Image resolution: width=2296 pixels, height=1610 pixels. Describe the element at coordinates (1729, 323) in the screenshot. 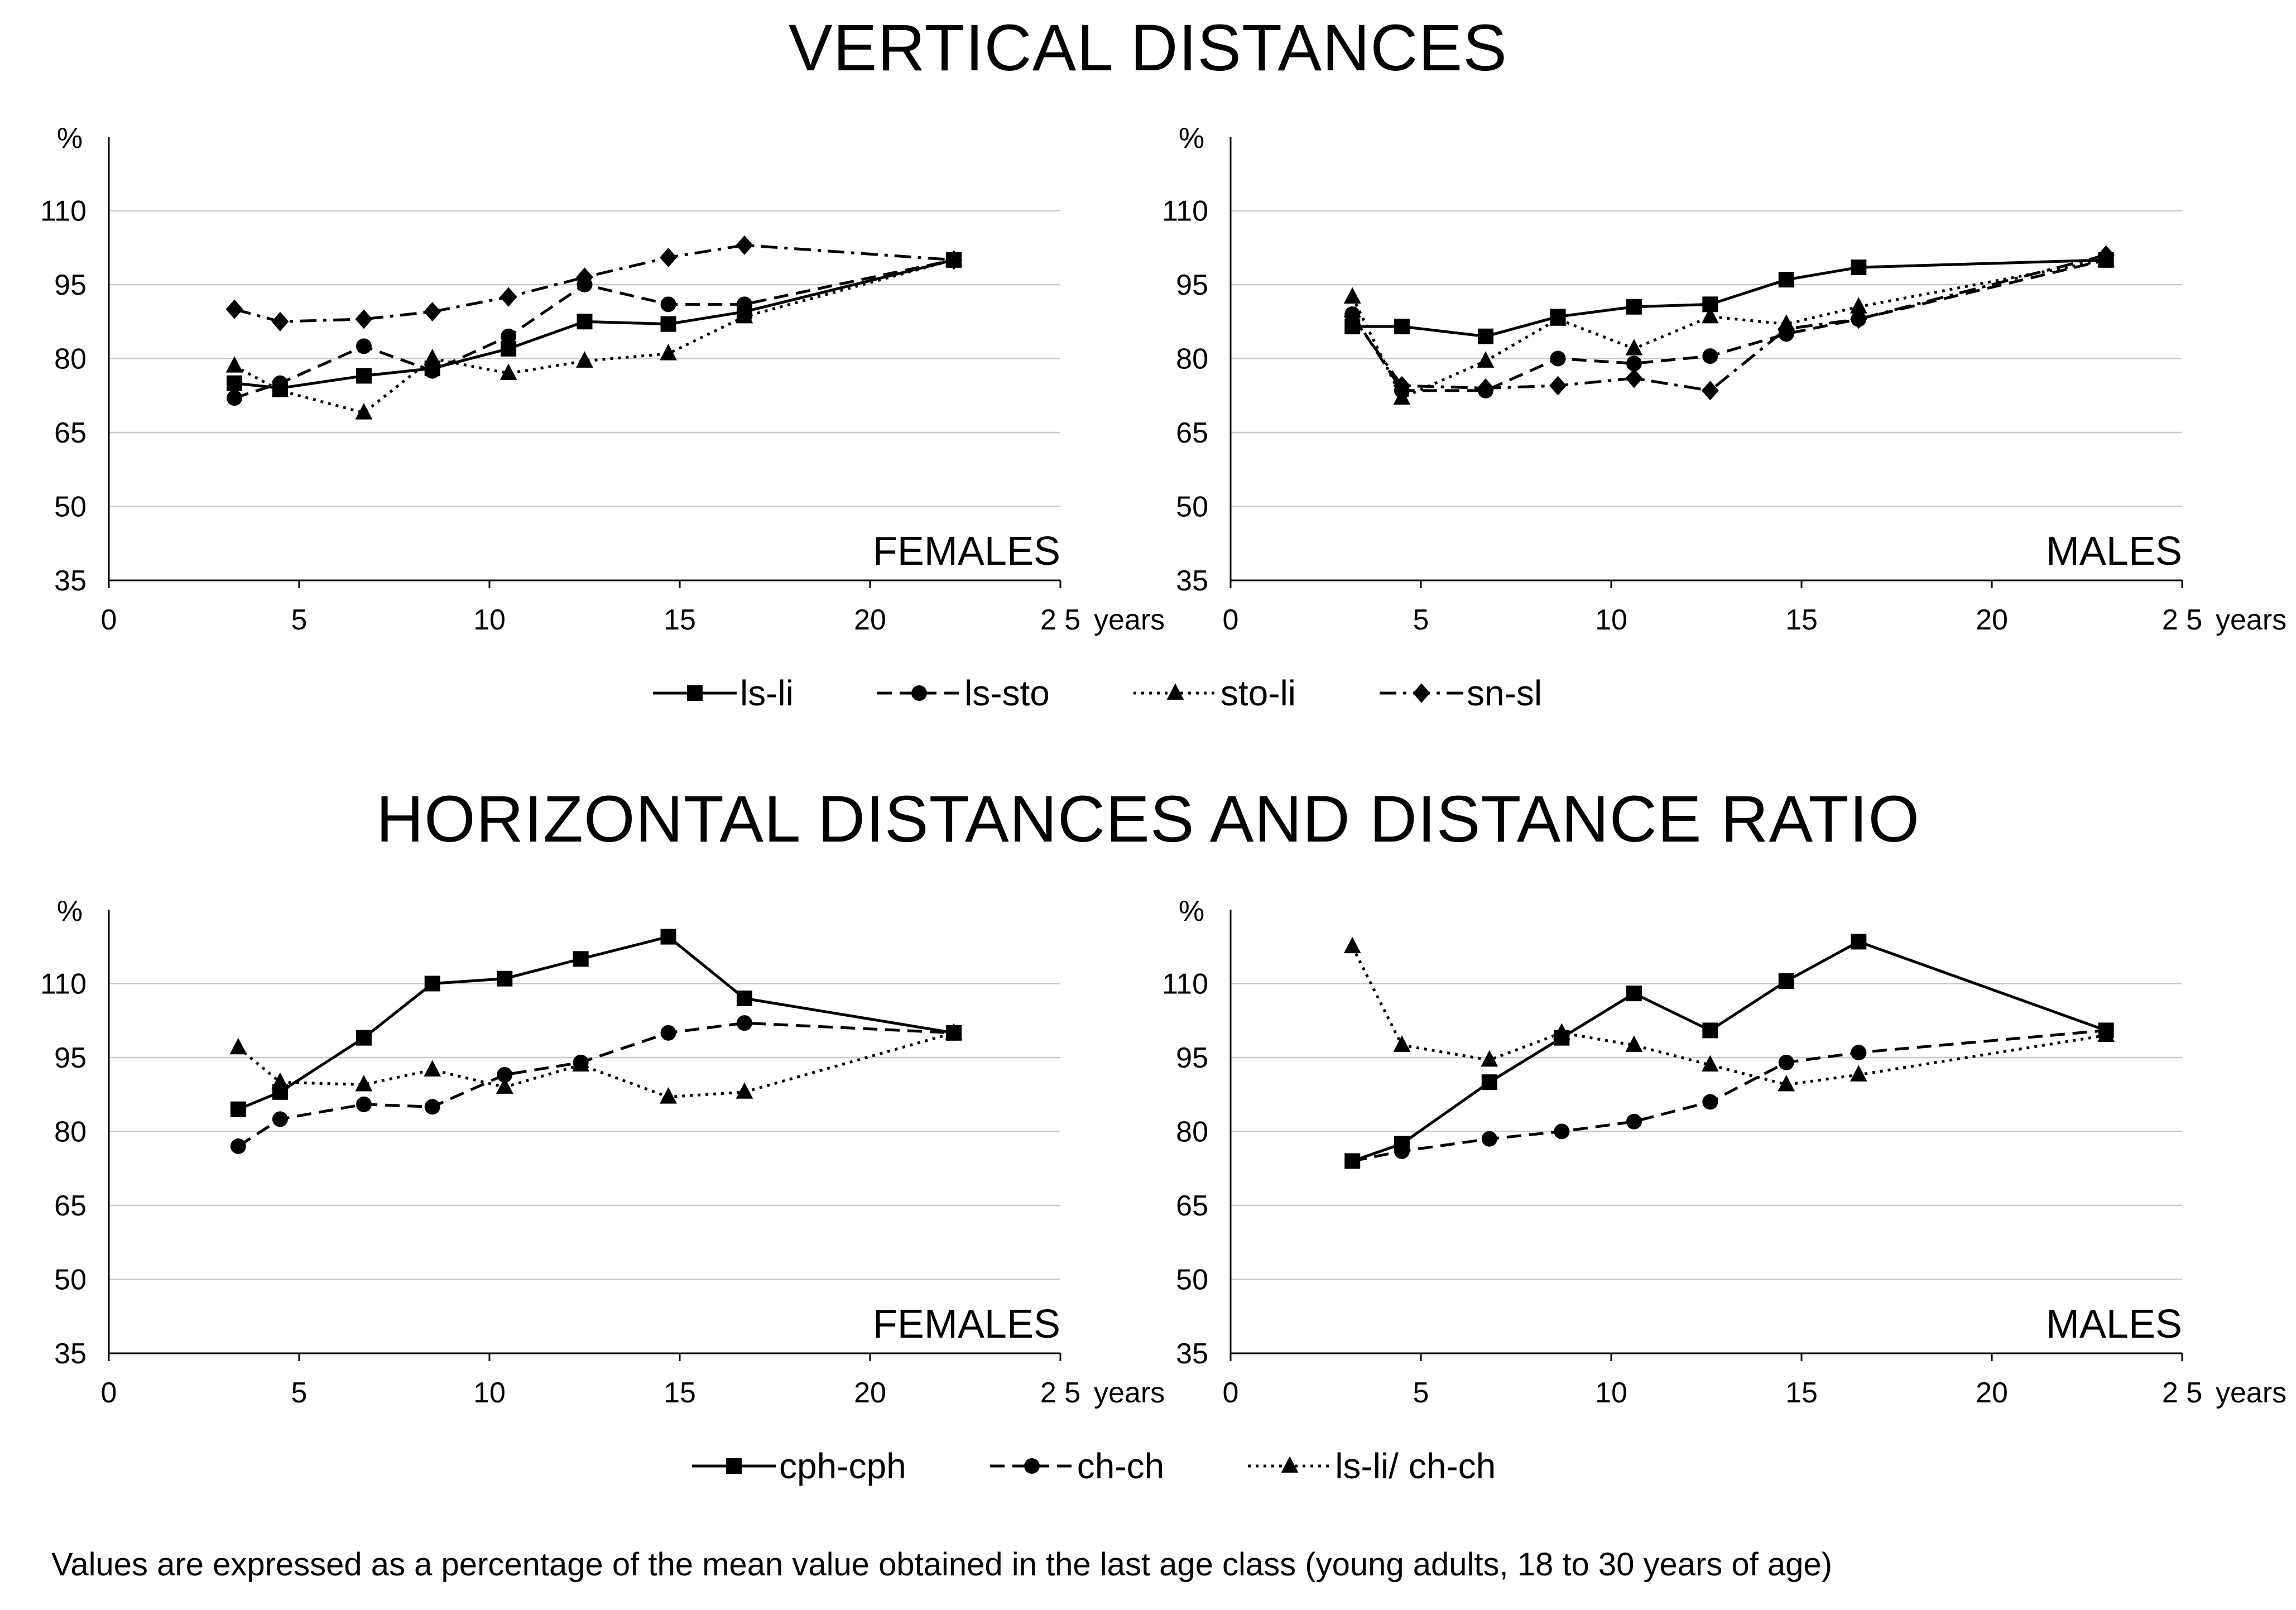

I see `series-sn-sl` at that location.